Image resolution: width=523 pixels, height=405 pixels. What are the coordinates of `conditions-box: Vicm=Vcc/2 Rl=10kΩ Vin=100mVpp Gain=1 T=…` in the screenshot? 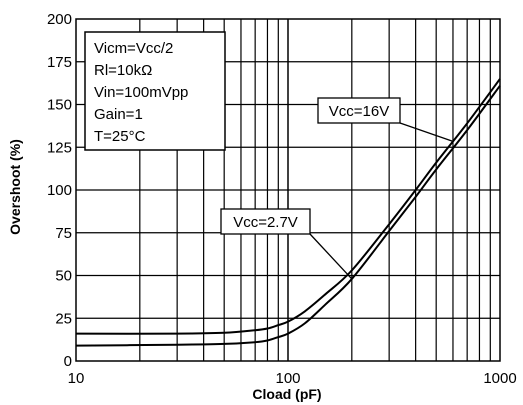 It's located at (155, 91).